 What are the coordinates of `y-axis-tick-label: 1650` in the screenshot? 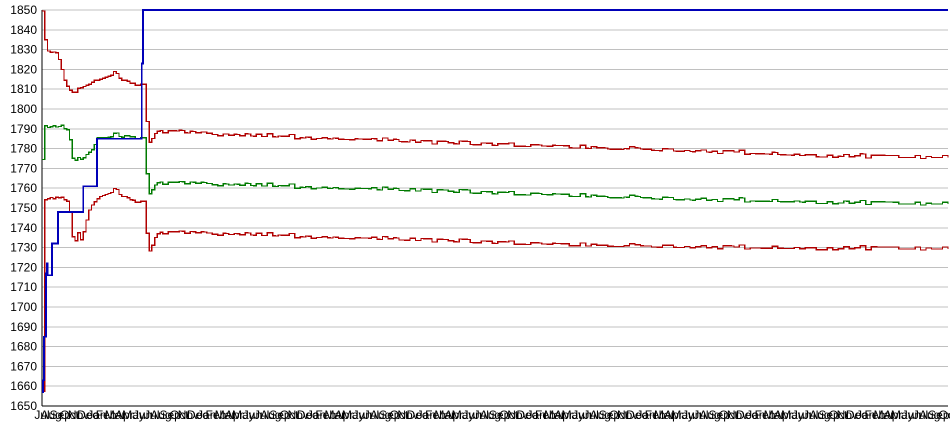 It's located at (23, 406).